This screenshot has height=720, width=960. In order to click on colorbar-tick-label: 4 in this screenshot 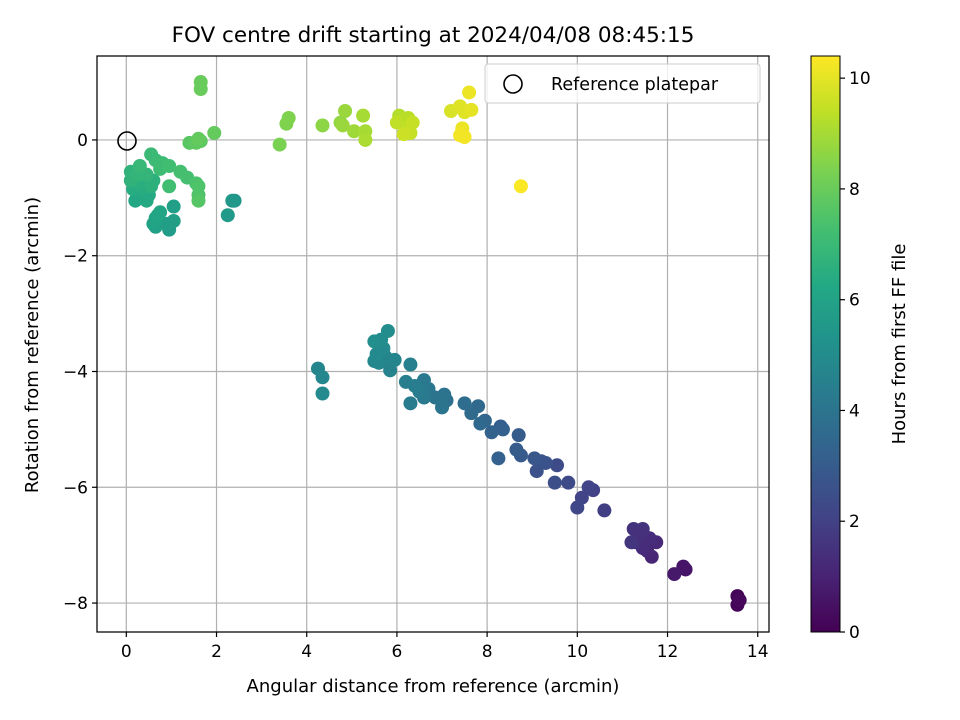, I will do `click(854, 411)`.